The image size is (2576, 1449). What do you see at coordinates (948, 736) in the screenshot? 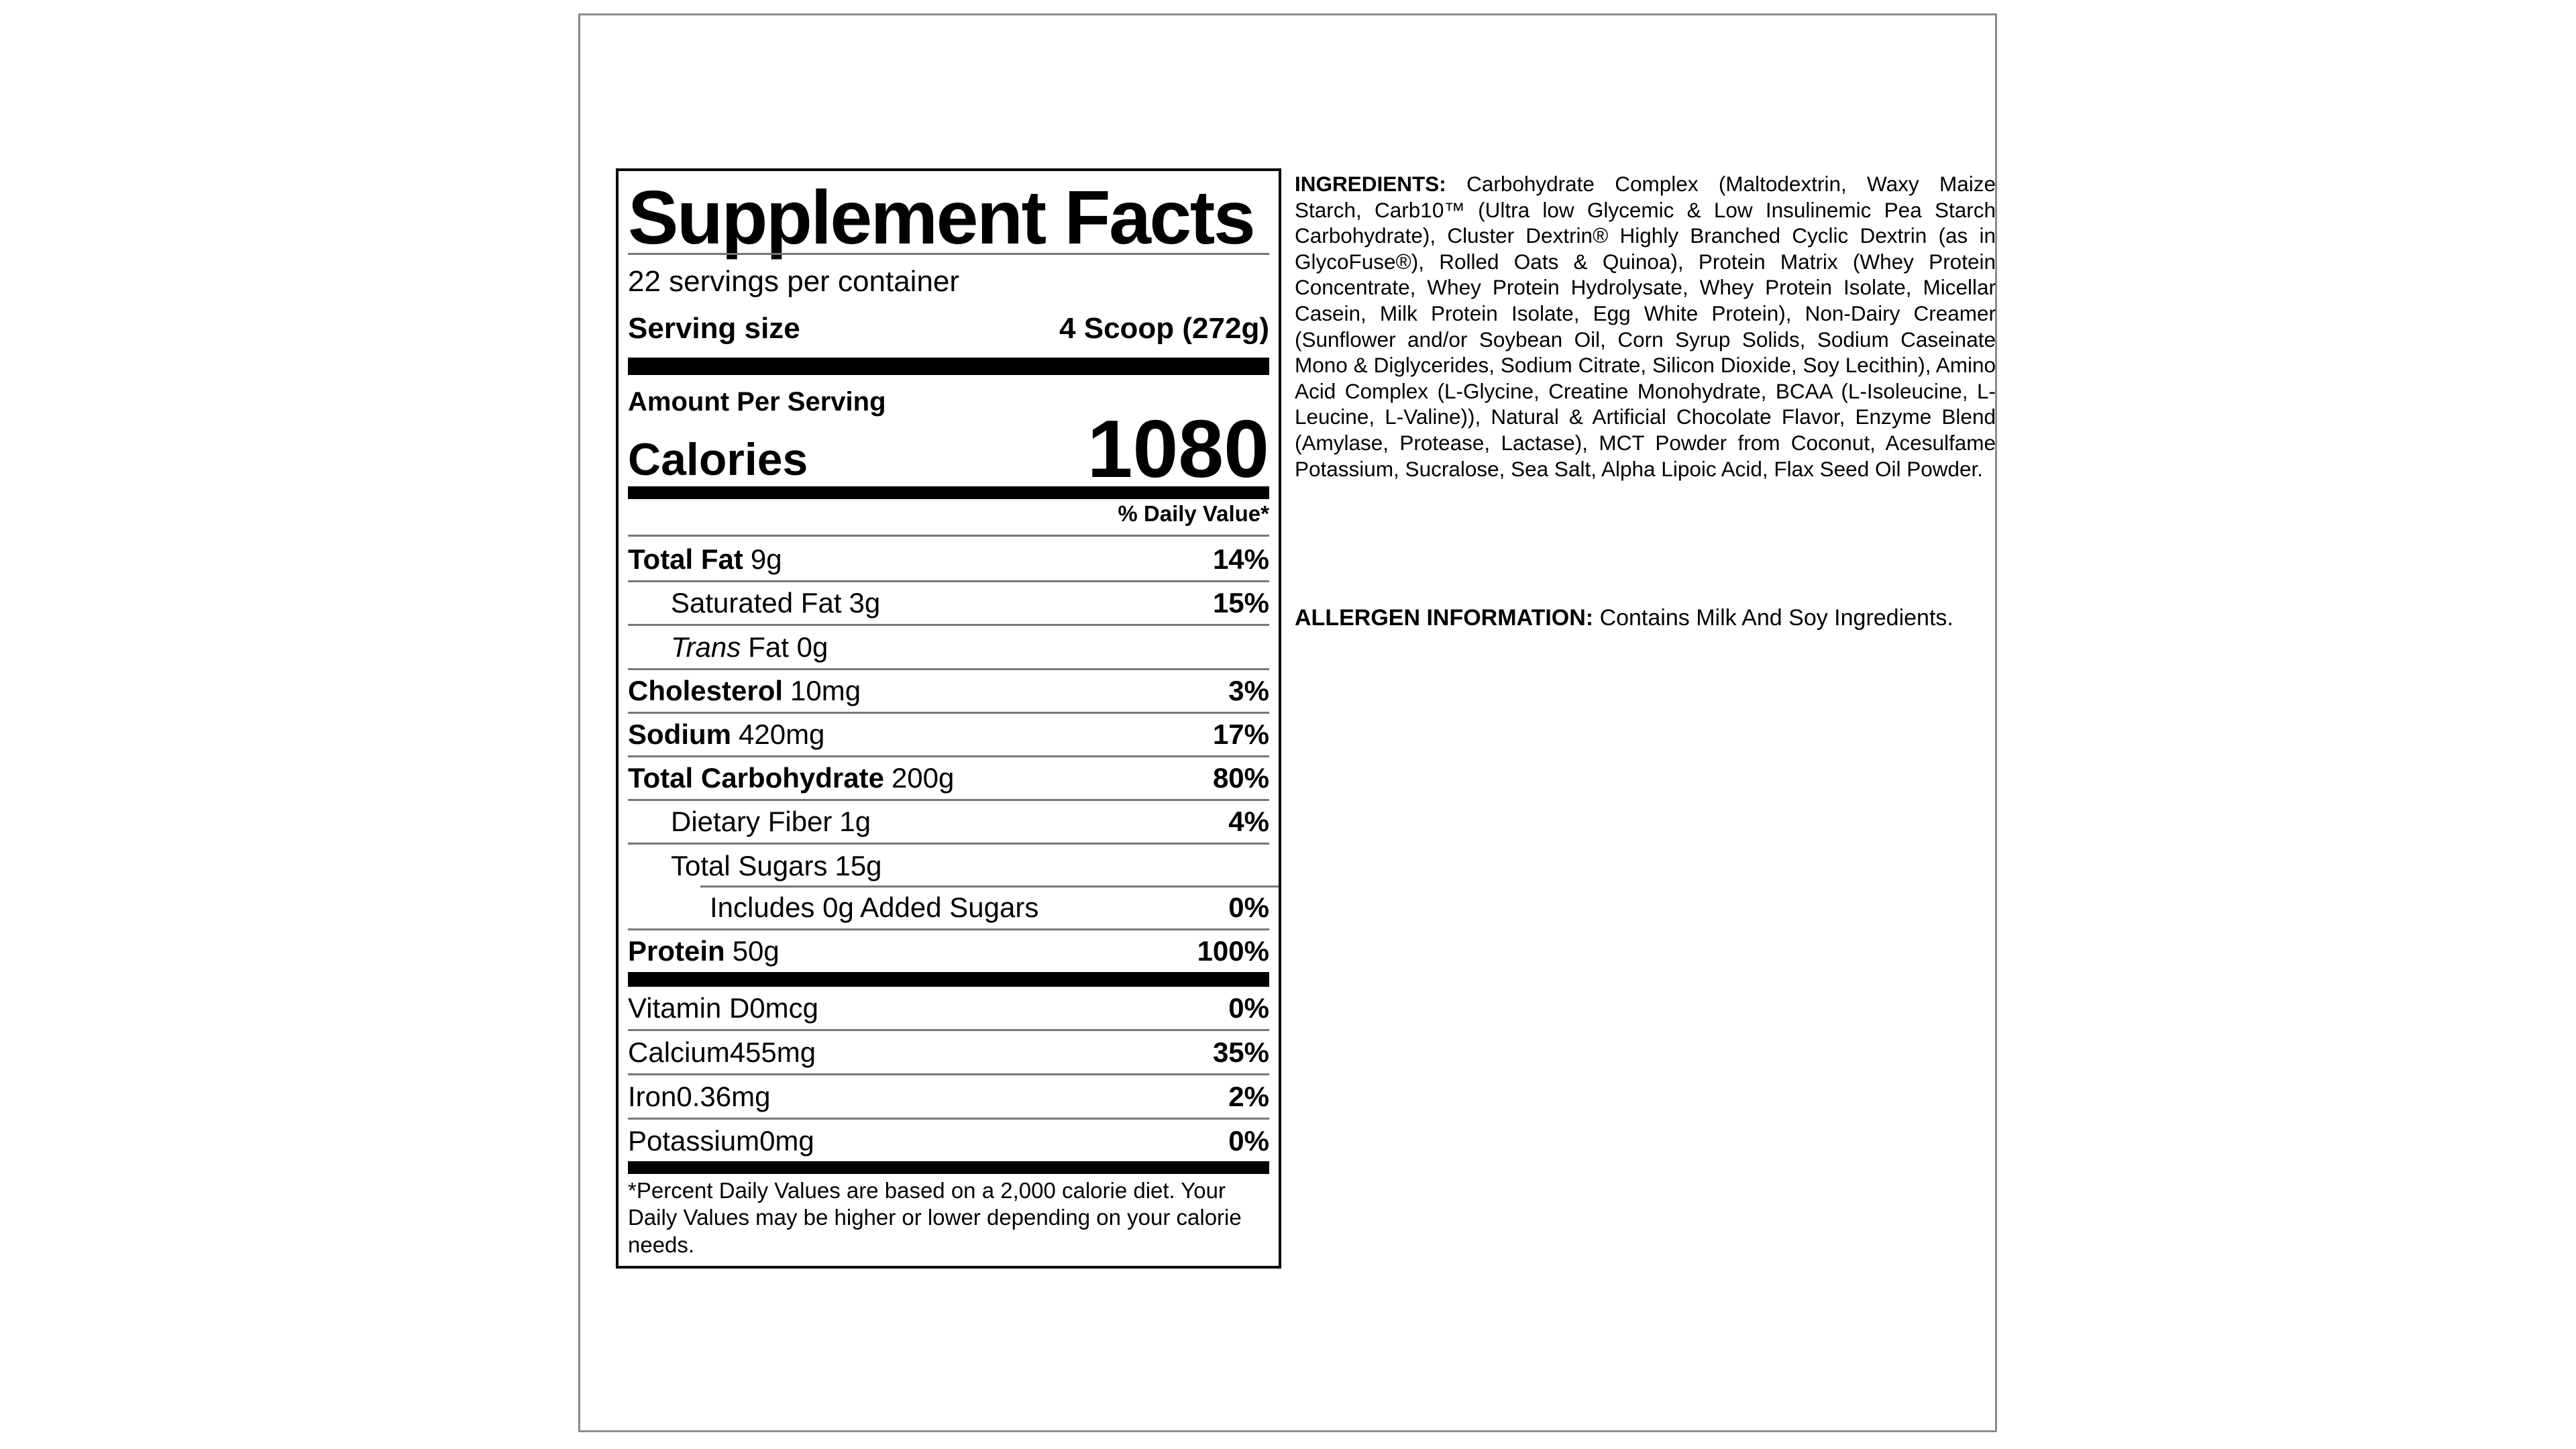
I see `nutrient-row-sodium: Sodium 420mg 17%` at bounding box center [948, 736].